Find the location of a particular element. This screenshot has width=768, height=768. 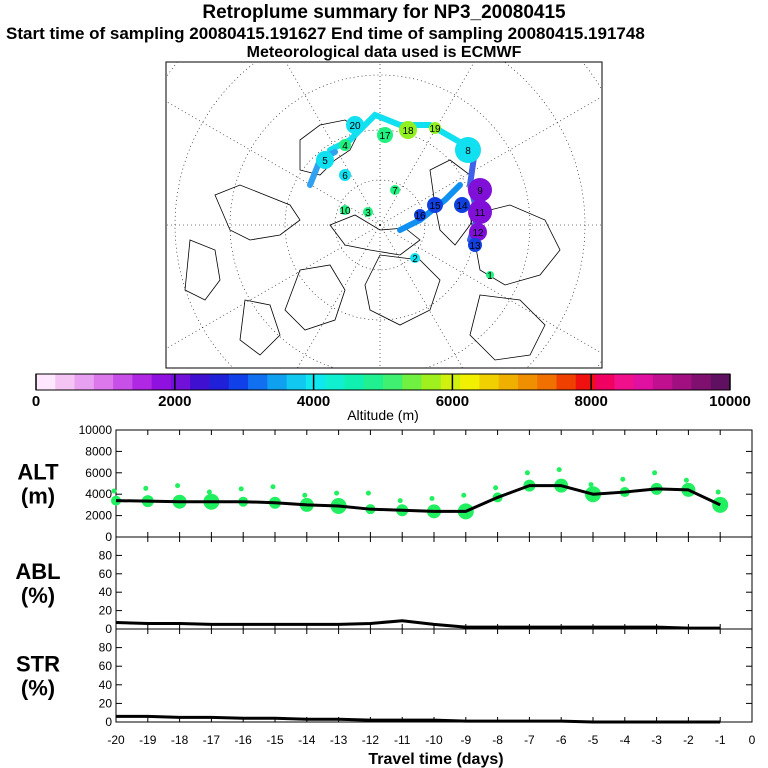

panel-y-label: ALT is located at coordinates (38, 472).